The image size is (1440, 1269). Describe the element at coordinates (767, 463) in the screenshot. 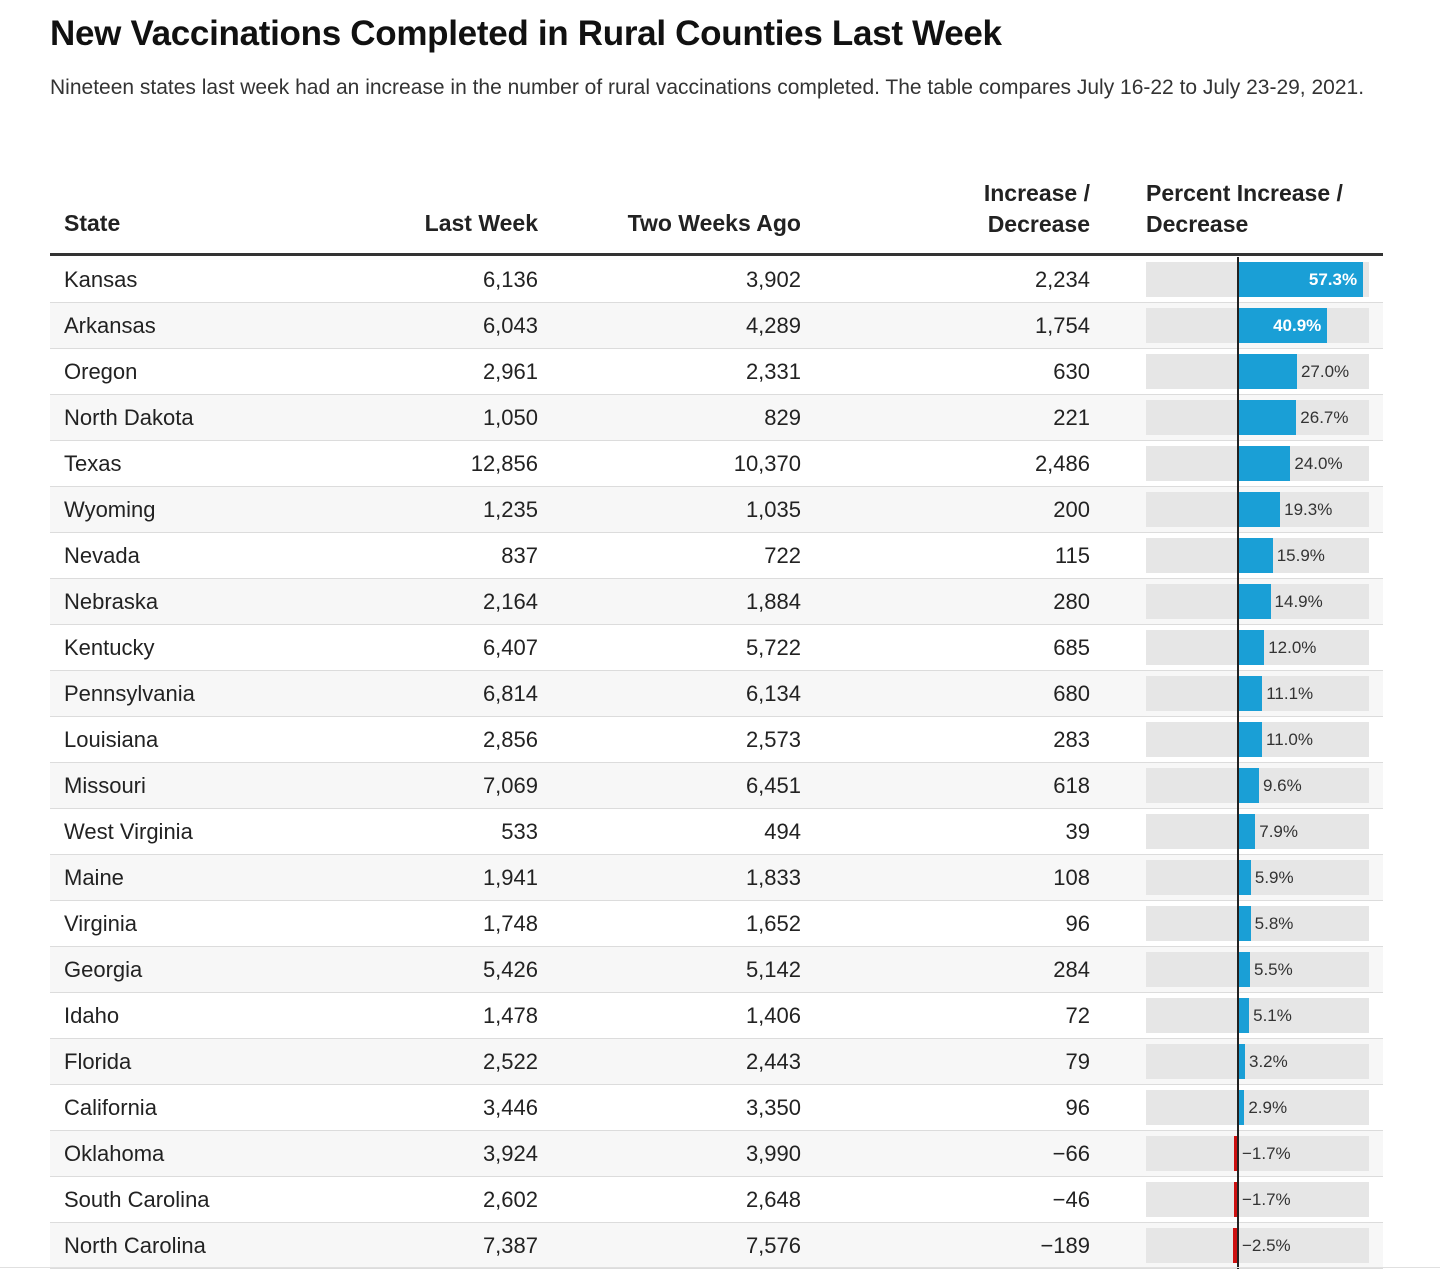

I see `cell-two-weeks-ago: 10,370` at that location.